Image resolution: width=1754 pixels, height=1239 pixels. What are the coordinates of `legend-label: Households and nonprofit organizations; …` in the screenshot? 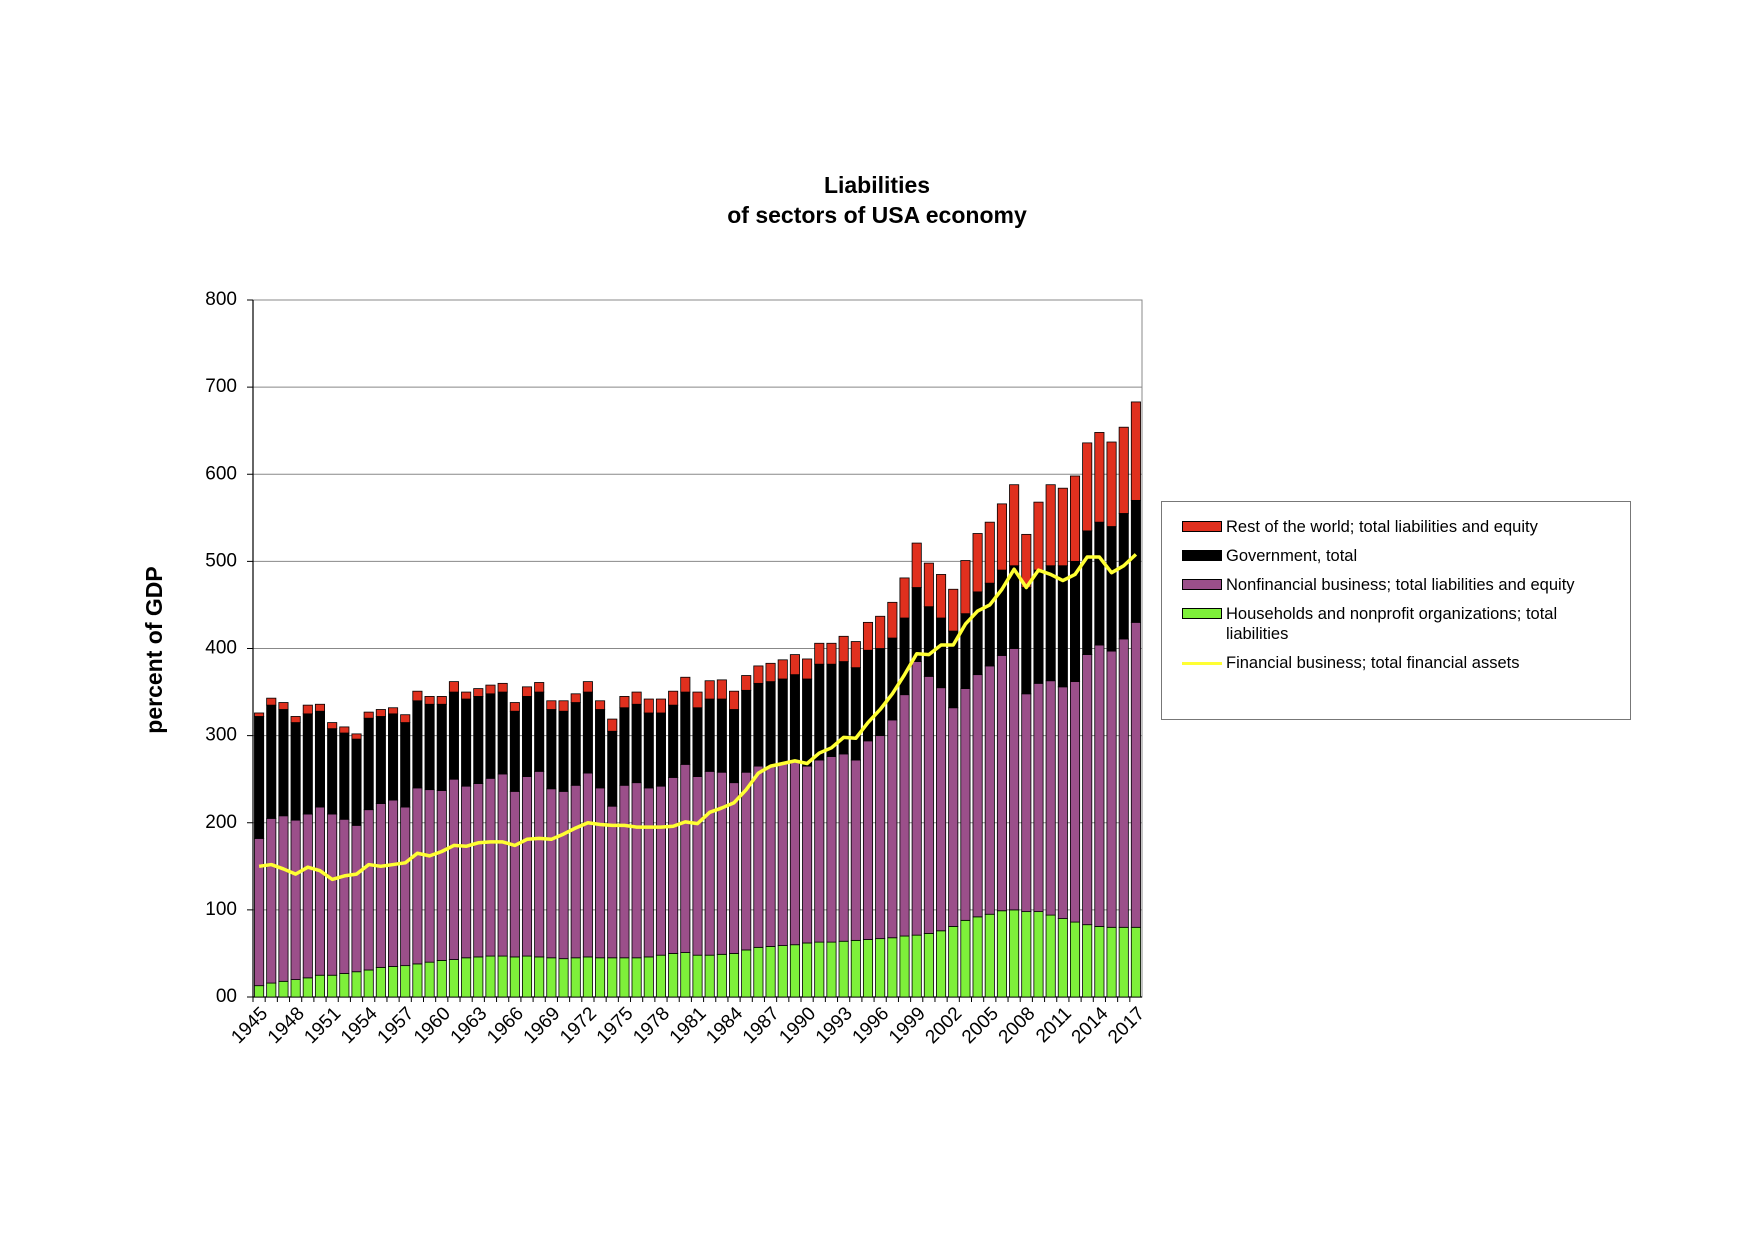 It's located at (1392, 624).